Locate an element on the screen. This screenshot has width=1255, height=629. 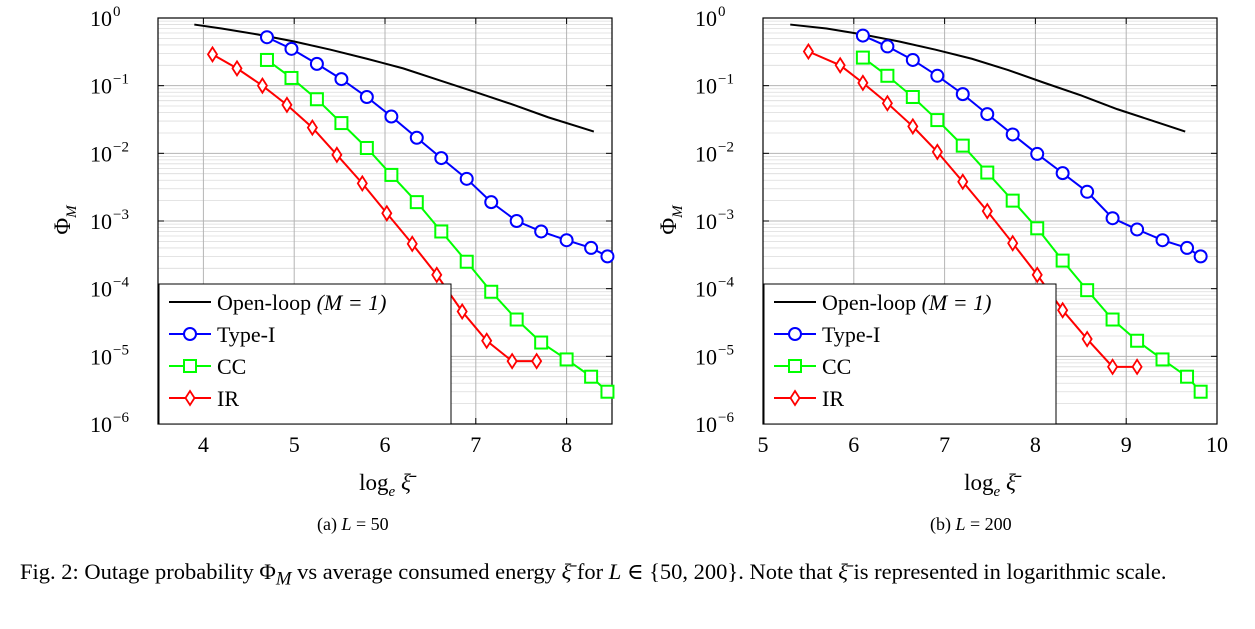
y-tick-exponent: −3 is located at coordinates (121, 215).